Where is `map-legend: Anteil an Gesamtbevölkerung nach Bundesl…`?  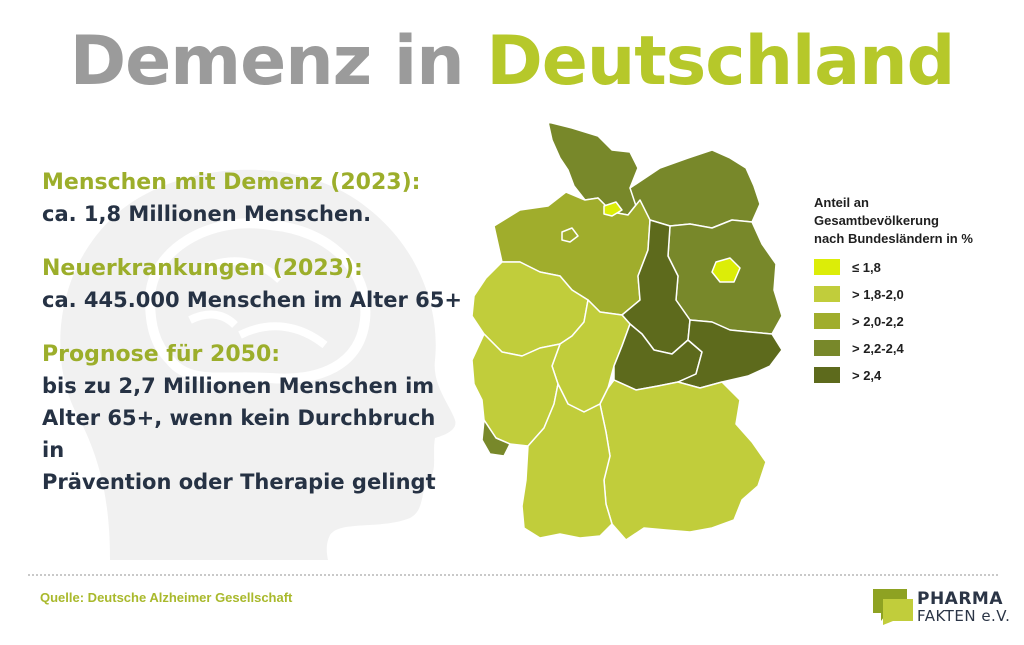
map-legend: Anteil an Gesamtbevölkerung nach Bundesl… is located at coordinates (914, 293).